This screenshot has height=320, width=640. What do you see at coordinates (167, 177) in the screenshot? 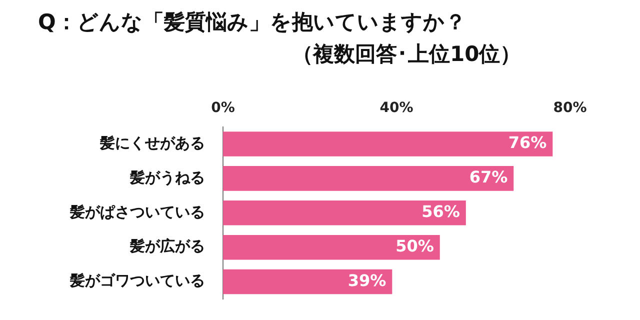
I see `y-tick-label: 髪がうねる` at bounding box center [167, 177].